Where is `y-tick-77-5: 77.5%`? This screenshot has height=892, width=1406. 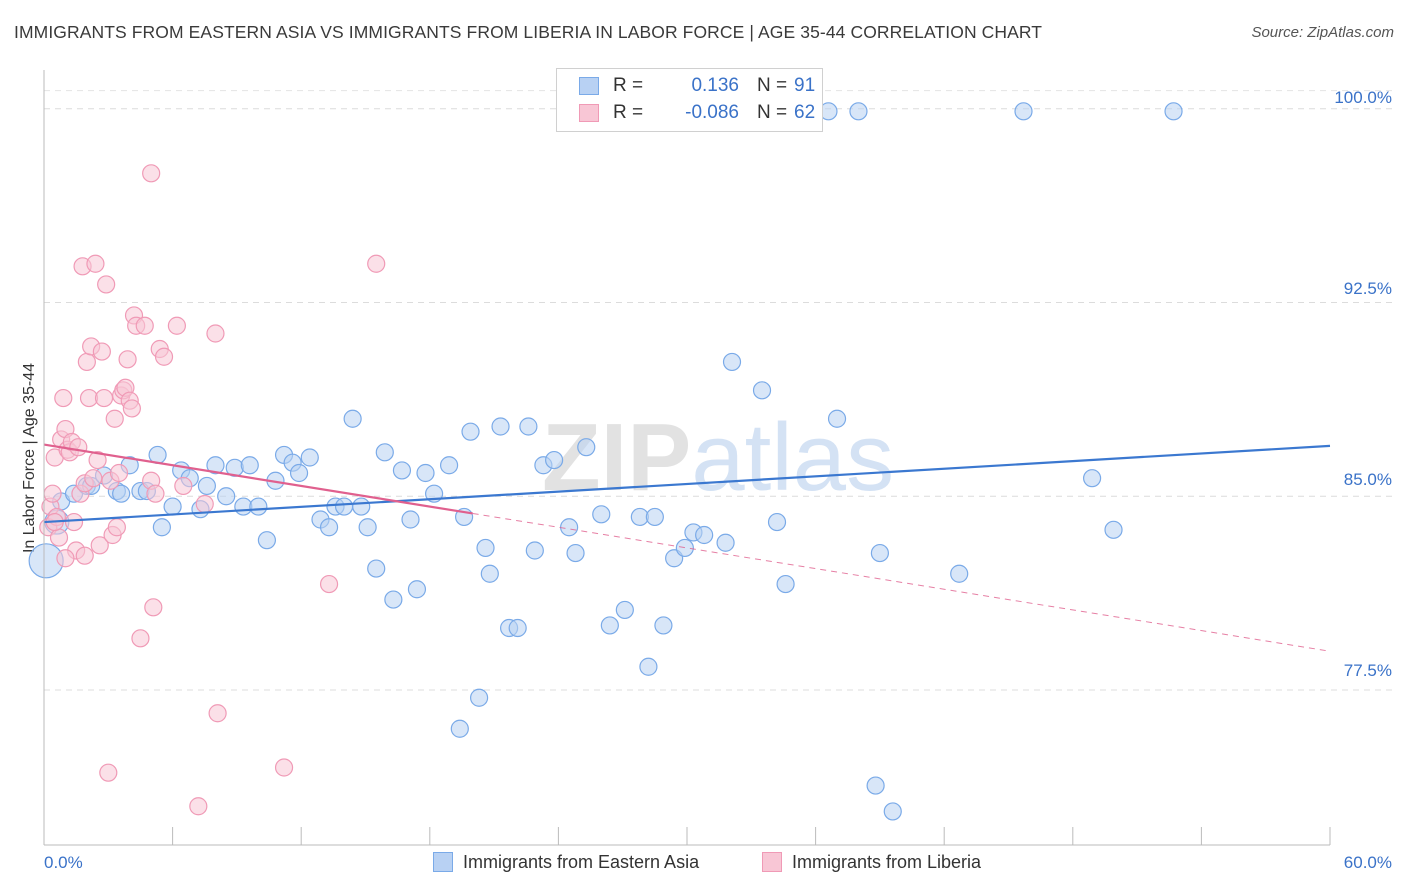 y-tick-77-5: 77.5% is located at coordinates (1367, 670).